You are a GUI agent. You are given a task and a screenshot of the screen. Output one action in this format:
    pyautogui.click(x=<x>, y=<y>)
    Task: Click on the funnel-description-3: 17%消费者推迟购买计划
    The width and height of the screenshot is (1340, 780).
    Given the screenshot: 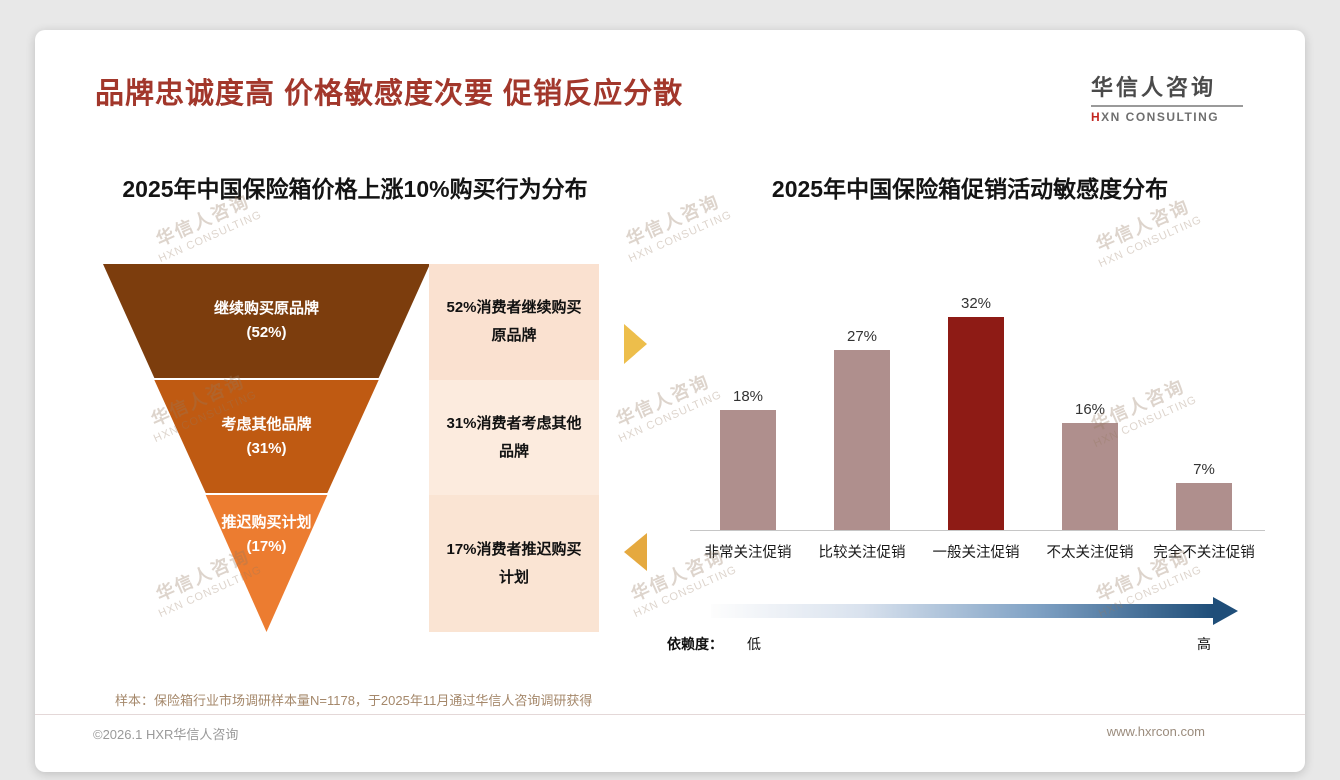 What is the action you would take?
    pyautogui.click(x=514, y=563)
    